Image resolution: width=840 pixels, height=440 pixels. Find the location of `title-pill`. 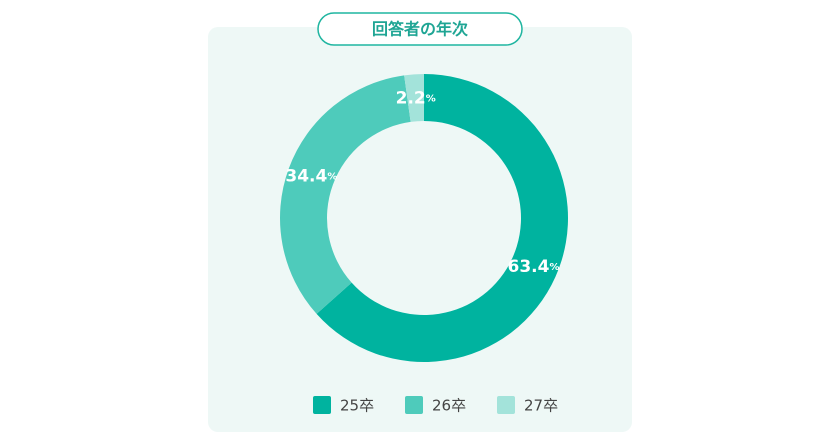

title-pill is located at coordinates (420, 29).